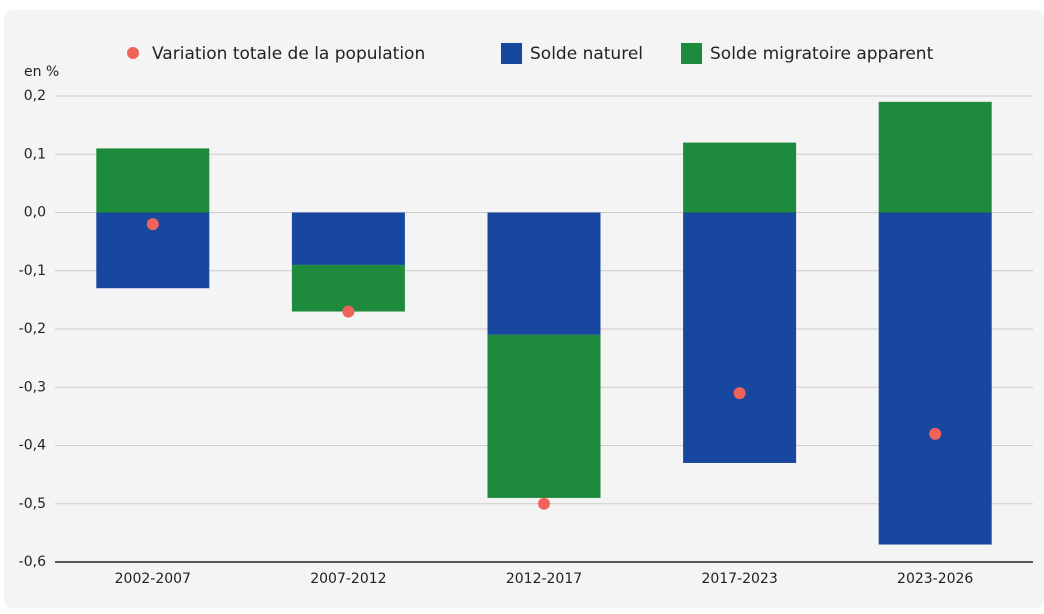 This screenshot has height=614, width=1044. I want to click on y-tick-label: 0,0, so click(35, 213).